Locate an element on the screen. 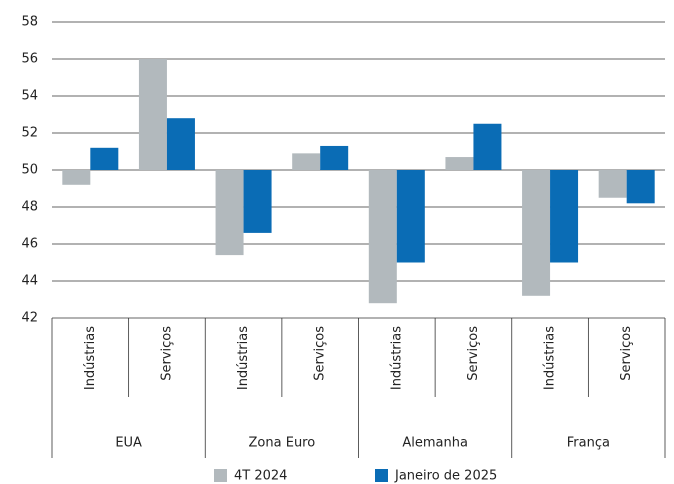 The width and height of the screenshot is (674, 484). y-tick-label: 48 is located at coordinates (29, 207).